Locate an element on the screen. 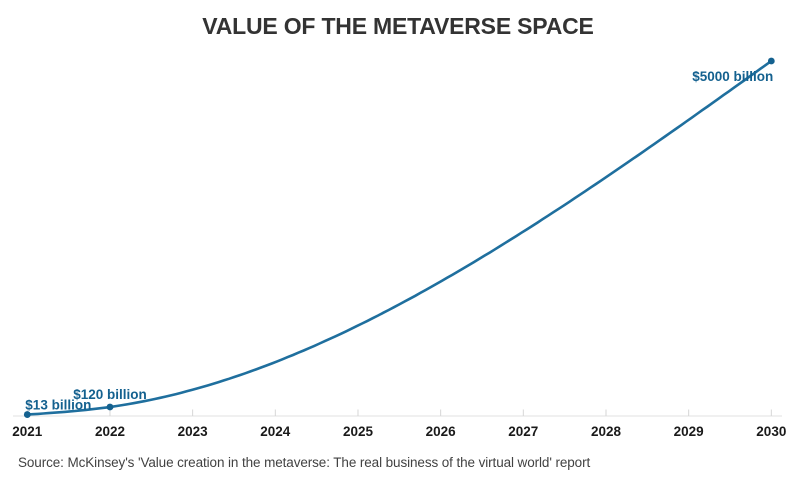  x-tick-label: 2026 is located at coordinates (441, 431).